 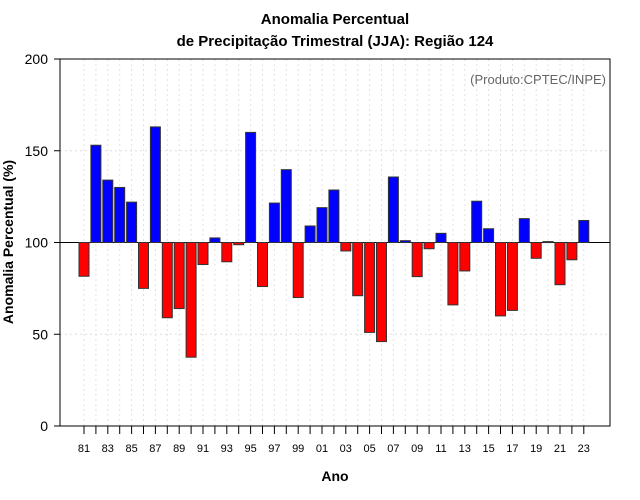 What do you see at coordinates (131, 449) in the screenshot?
I see `x-tick-label: 85` at bounding box center [131, 449].